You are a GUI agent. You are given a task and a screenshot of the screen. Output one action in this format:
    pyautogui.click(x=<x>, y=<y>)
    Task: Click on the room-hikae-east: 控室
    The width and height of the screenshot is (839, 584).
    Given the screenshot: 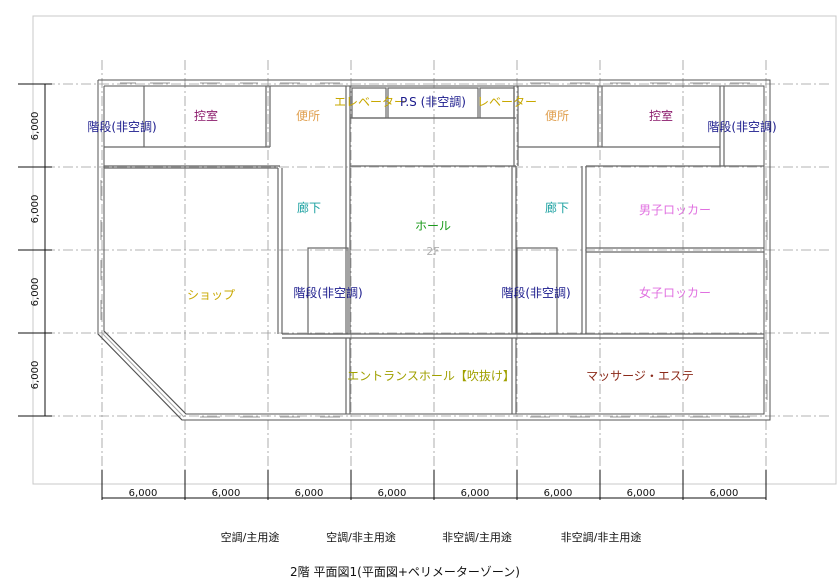 What is the action you would take?
    pyautogui.click(x=661, y=115)
    